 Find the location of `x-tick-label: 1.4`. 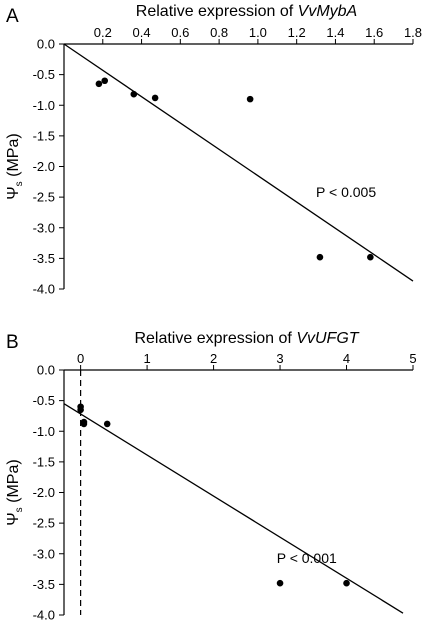

x-tick-label: 1.4 is located at coordinates (335, 32).